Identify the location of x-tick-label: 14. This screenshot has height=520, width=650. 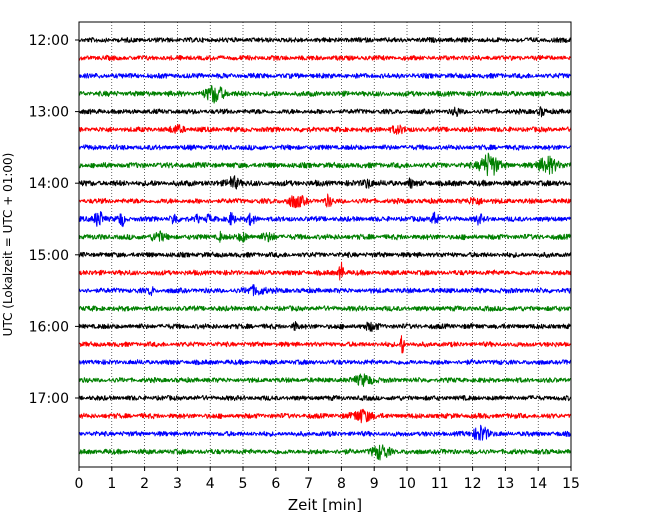
(538, 484).